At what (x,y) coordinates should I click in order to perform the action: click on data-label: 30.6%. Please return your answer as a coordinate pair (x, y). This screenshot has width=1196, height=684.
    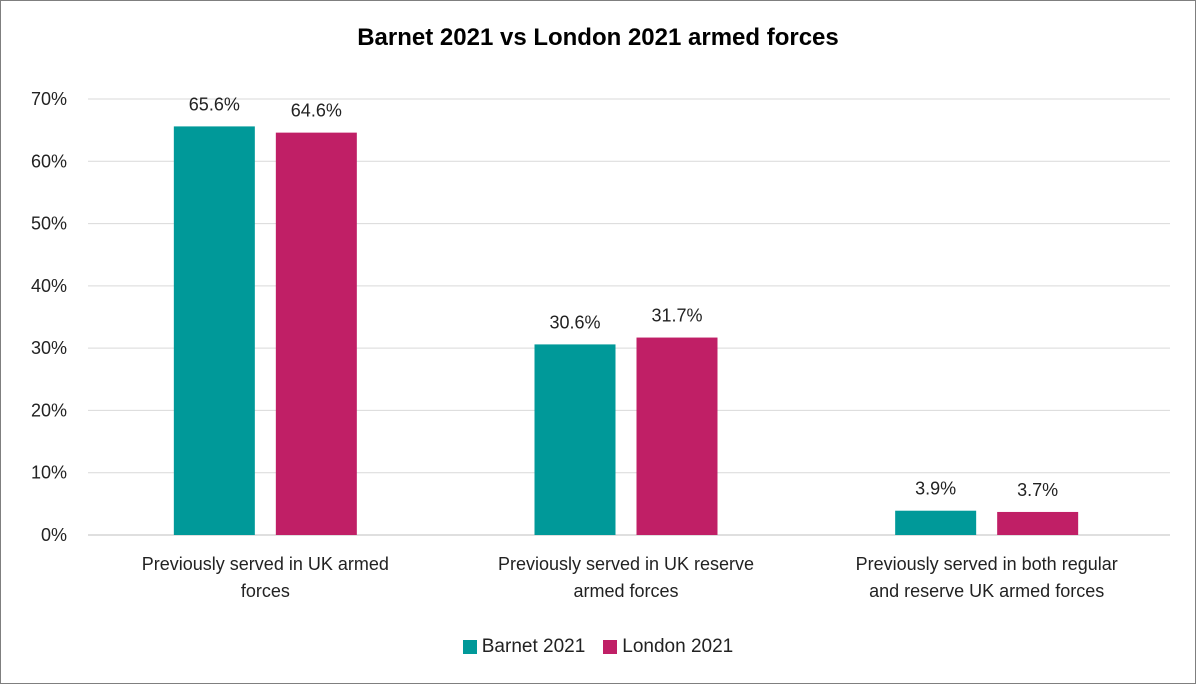
    Looking at the image, I should click on (574, 322).